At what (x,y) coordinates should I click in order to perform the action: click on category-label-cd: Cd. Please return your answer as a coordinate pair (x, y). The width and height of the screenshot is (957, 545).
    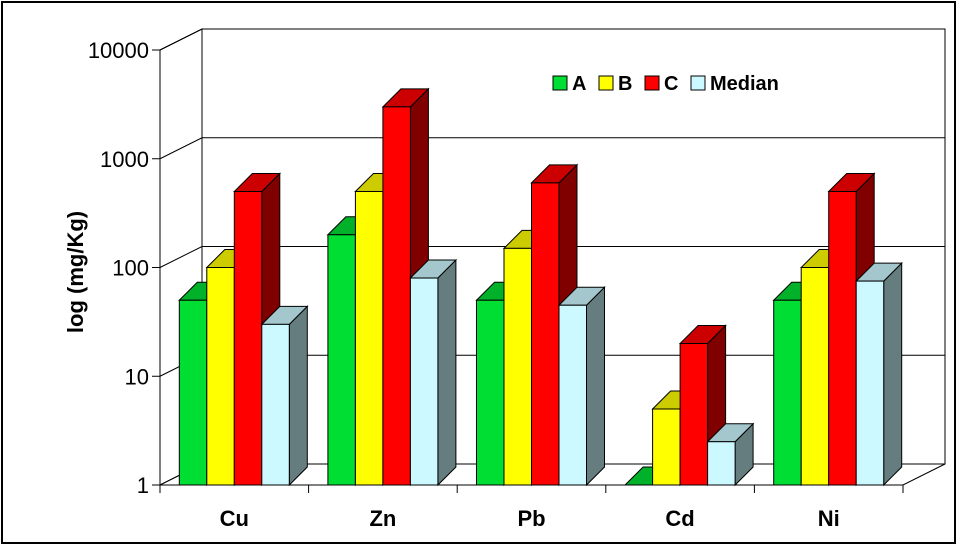
    Looking at the image, I should click on (679, 518).